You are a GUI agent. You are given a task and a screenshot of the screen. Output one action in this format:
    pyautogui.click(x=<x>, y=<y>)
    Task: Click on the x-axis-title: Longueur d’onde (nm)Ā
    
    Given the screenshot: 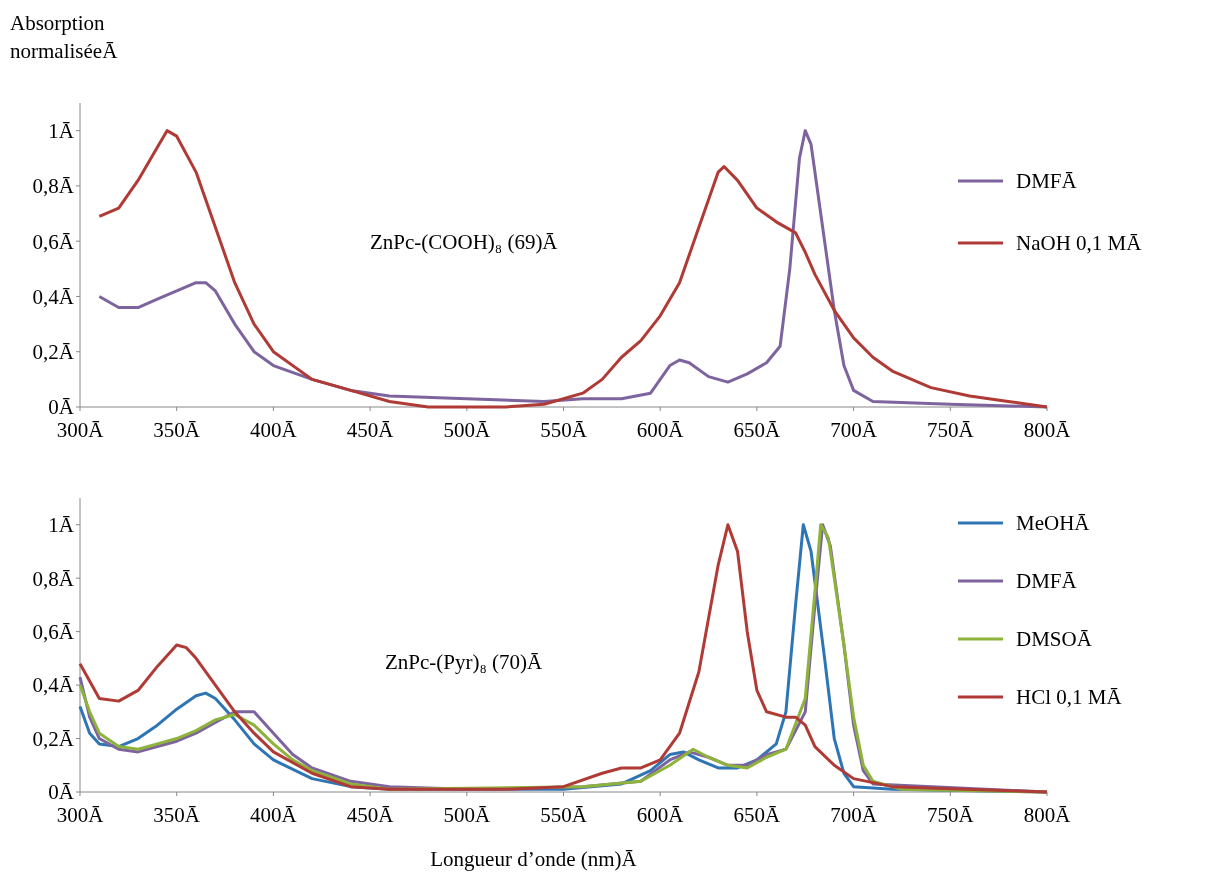 What is the action you would take?
    pyautogui.click(x=534, y=859)
    